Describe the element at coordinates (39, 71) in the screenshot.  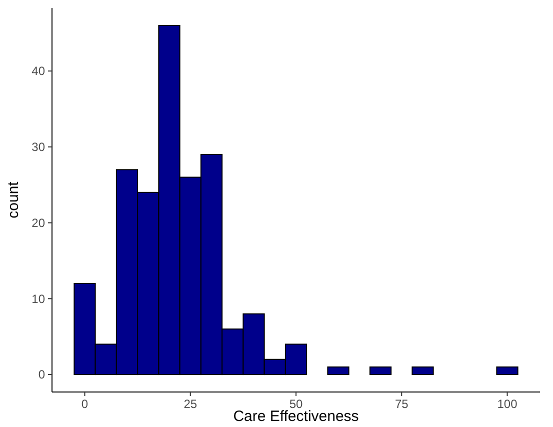
I see `y-tick-label: 40` at that location.